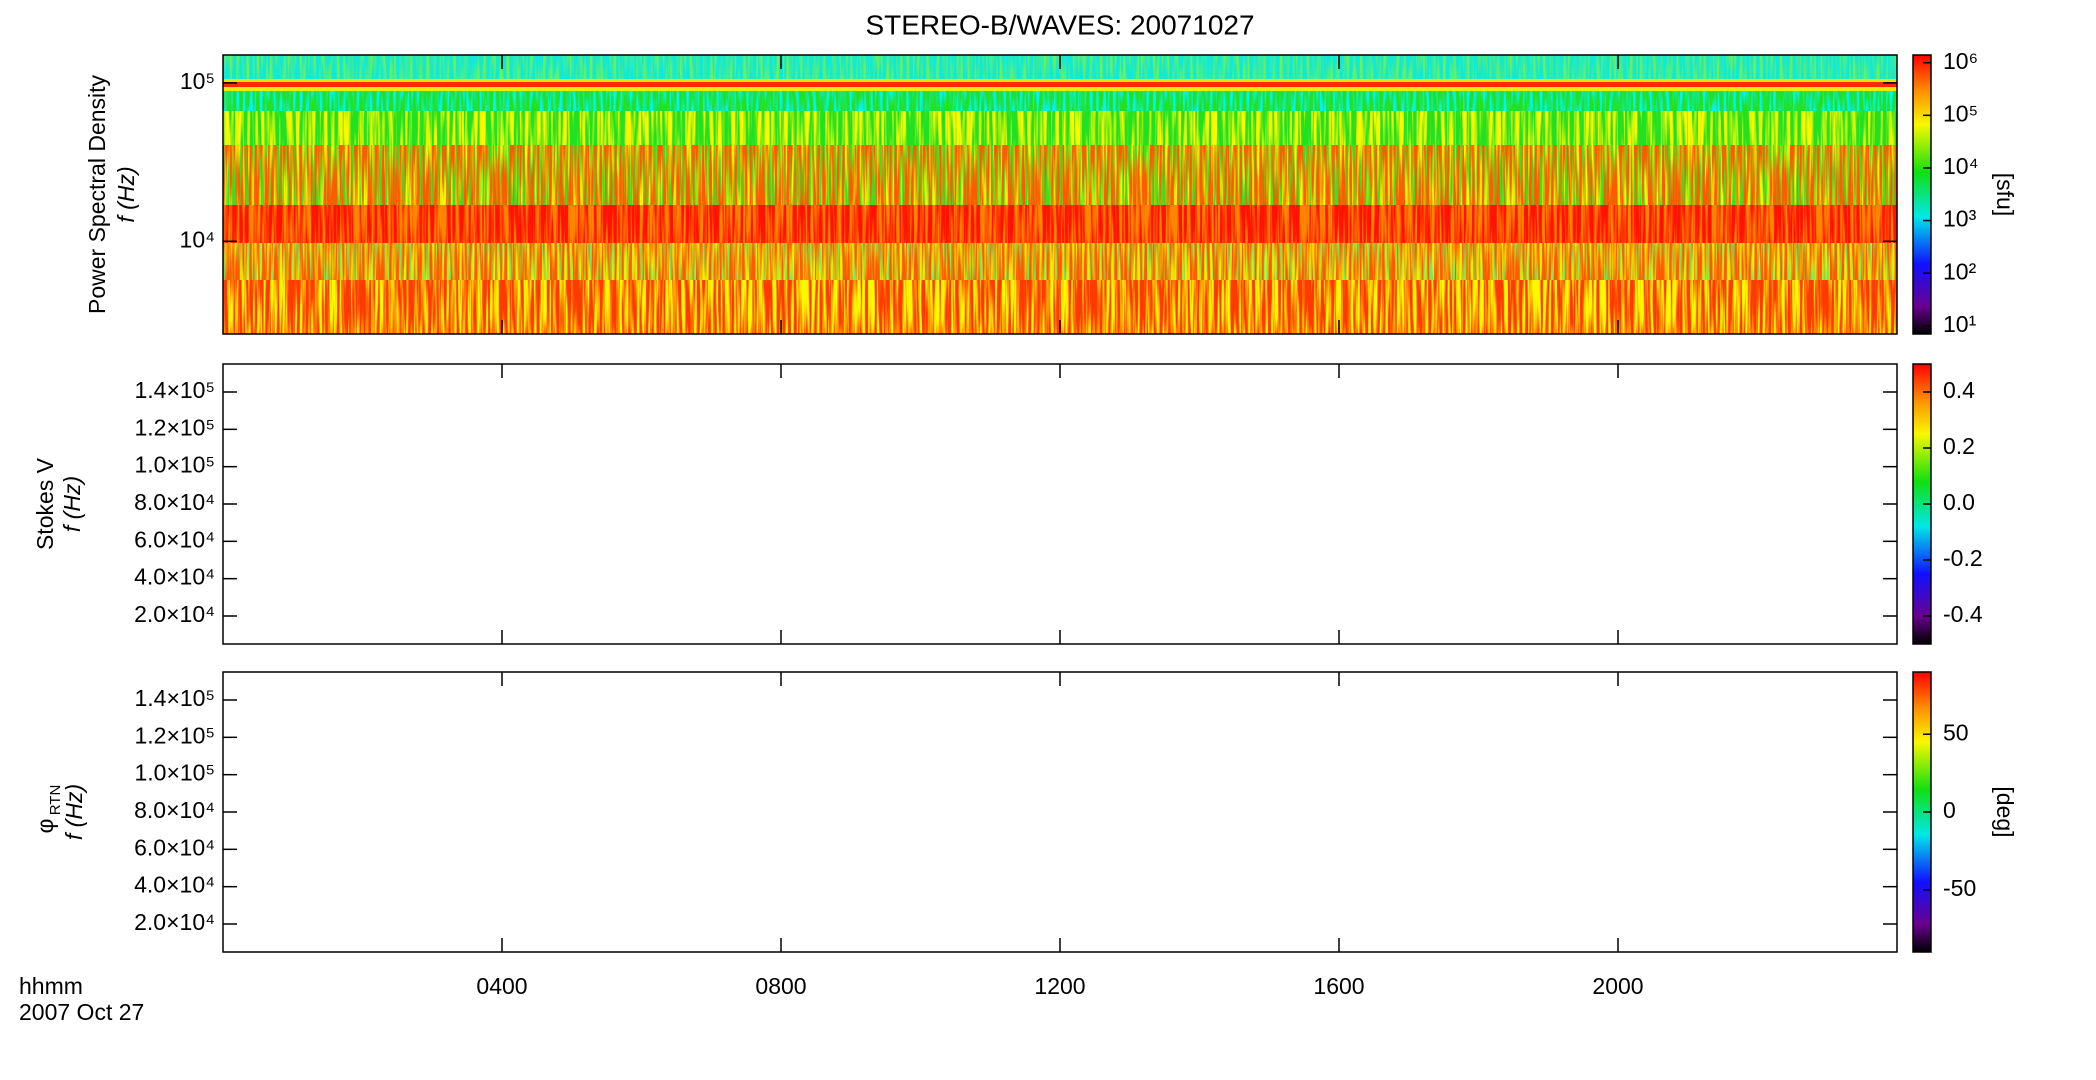 This screenshot has height=1080, width=2096. Describe the element at coordinates (501, 986) in the screenshot. I see `x-tick-label: 0400` at that location.